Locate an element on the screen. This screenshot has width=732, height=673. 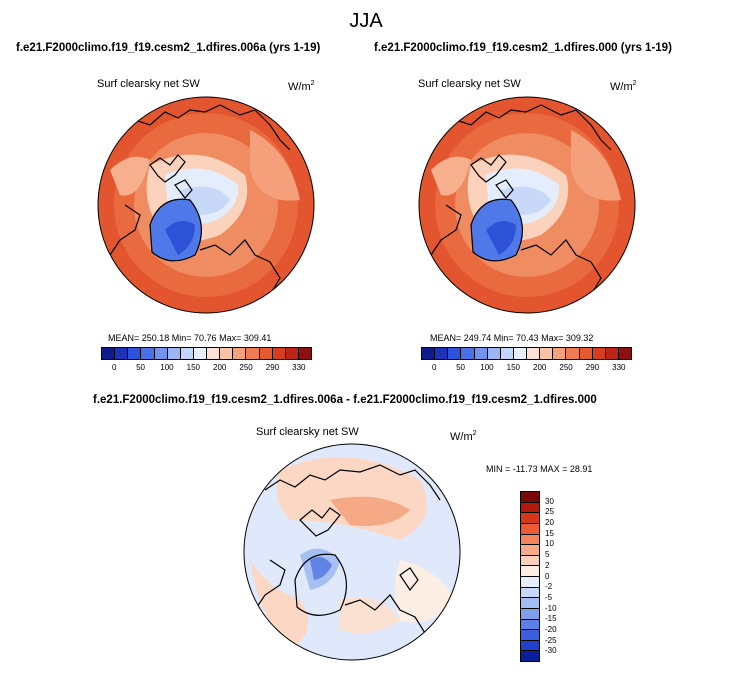
right-colorbar-tick-label: 0 is located at coordinates (434, 367).